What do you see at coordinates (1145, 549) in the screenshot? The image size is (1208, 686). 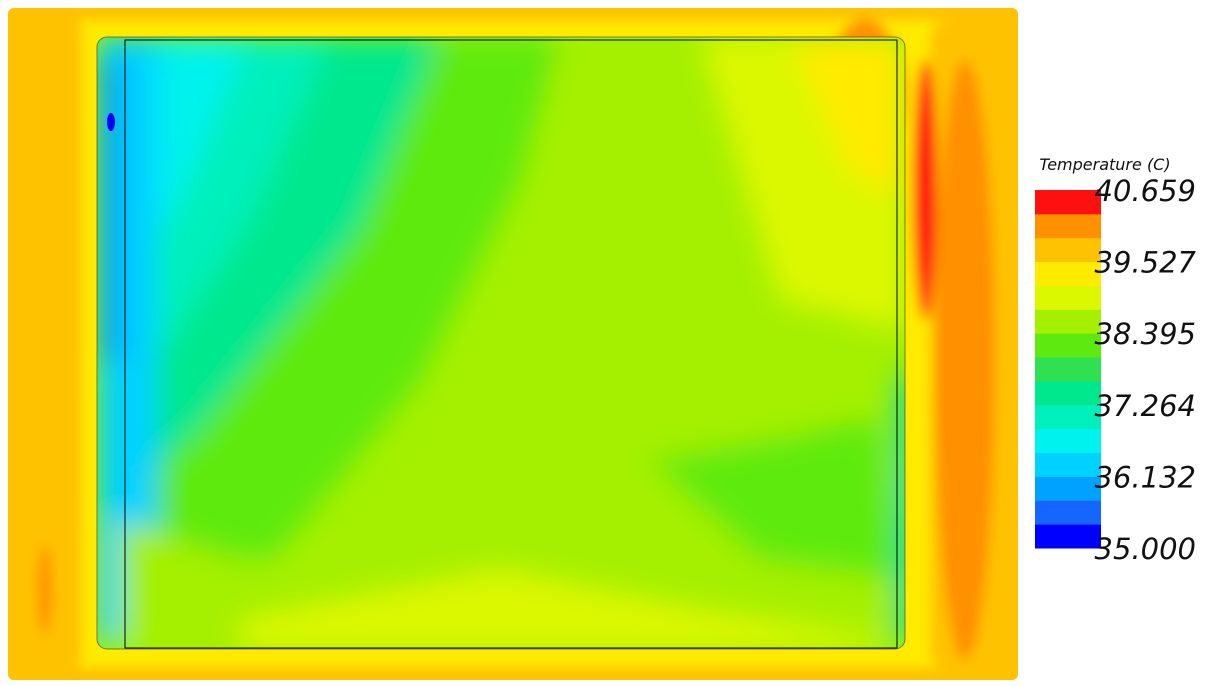 I see `colorbar-tick-label: 35.000` at bounding box center [1145, 549].